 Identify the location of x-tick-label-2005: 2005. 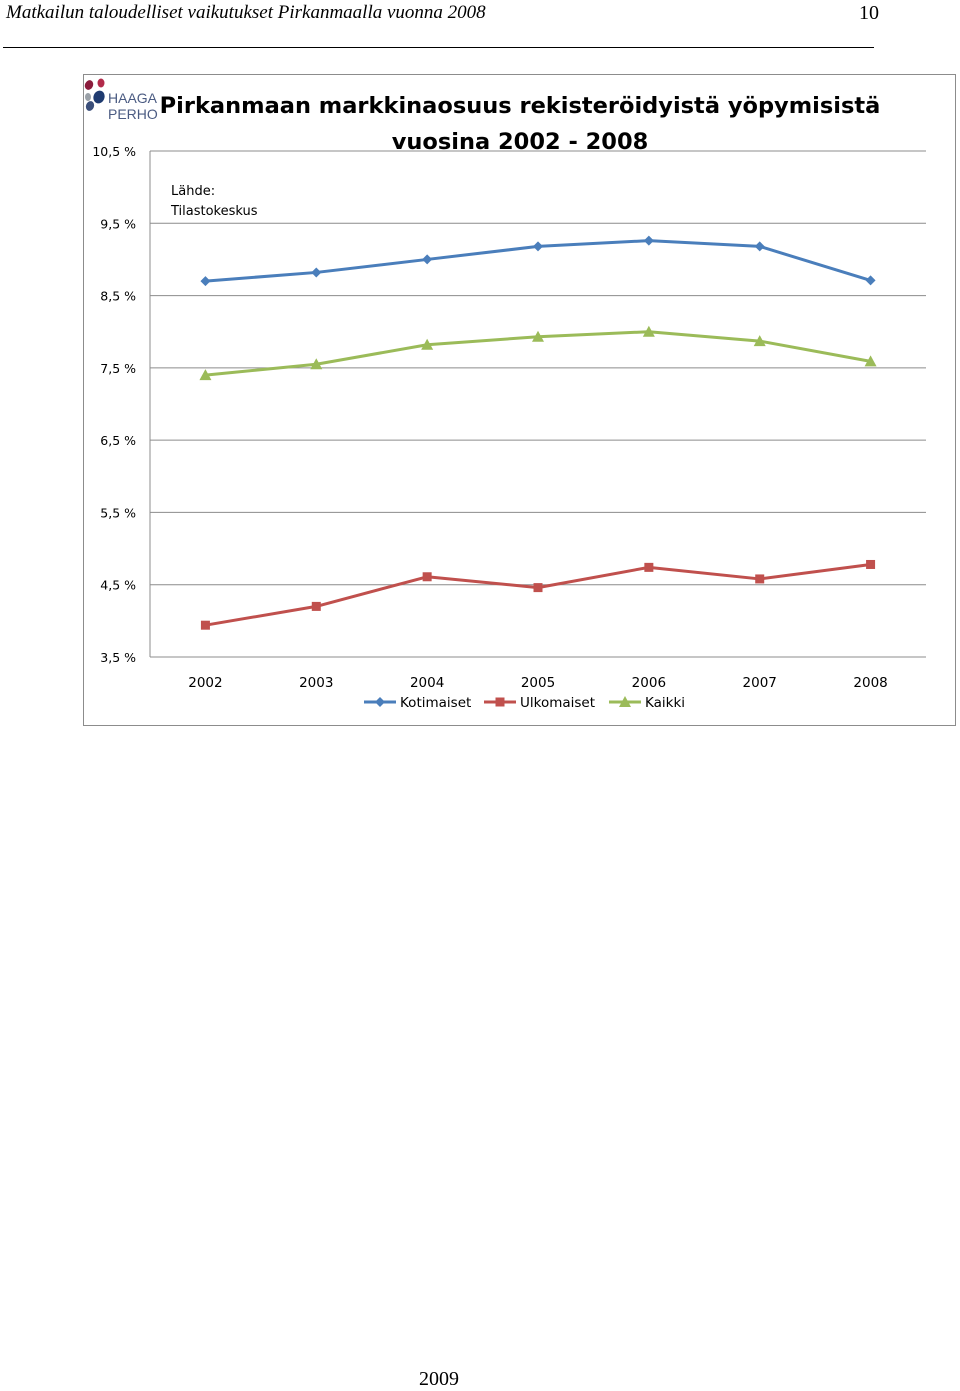
(538, 683).